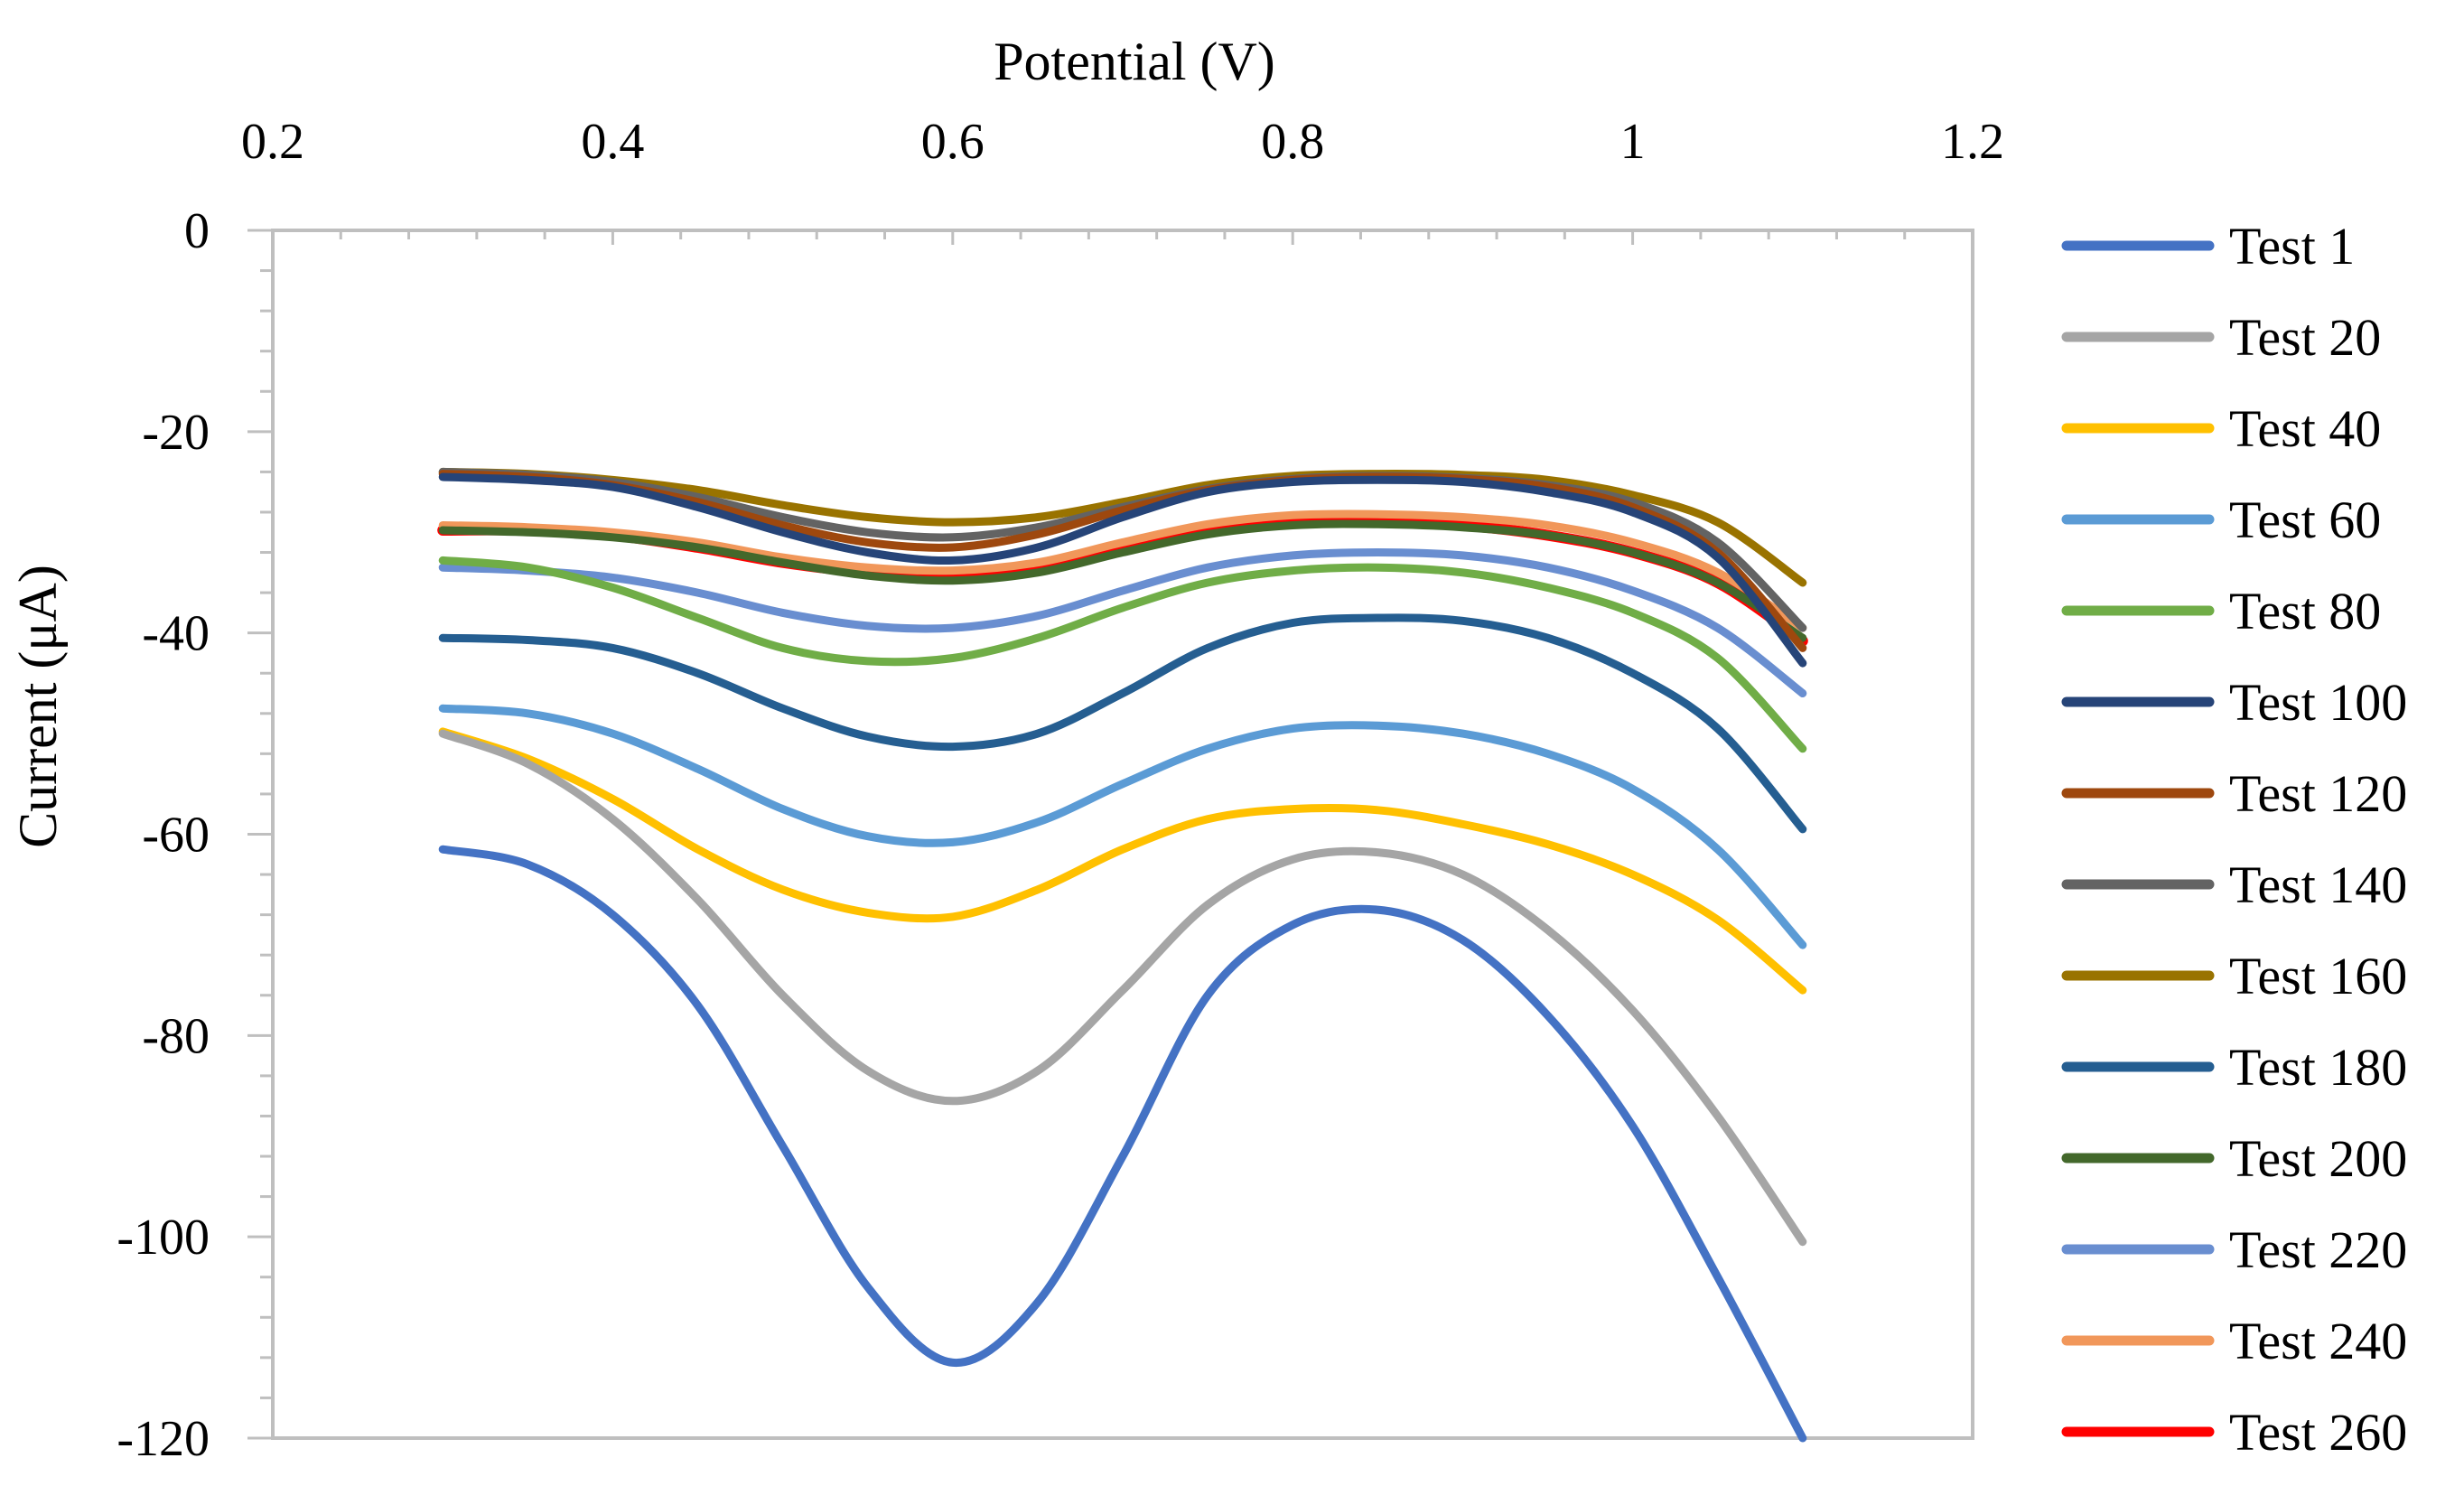  I want to click on legend-label: Test 180, so click(2318, 1068).